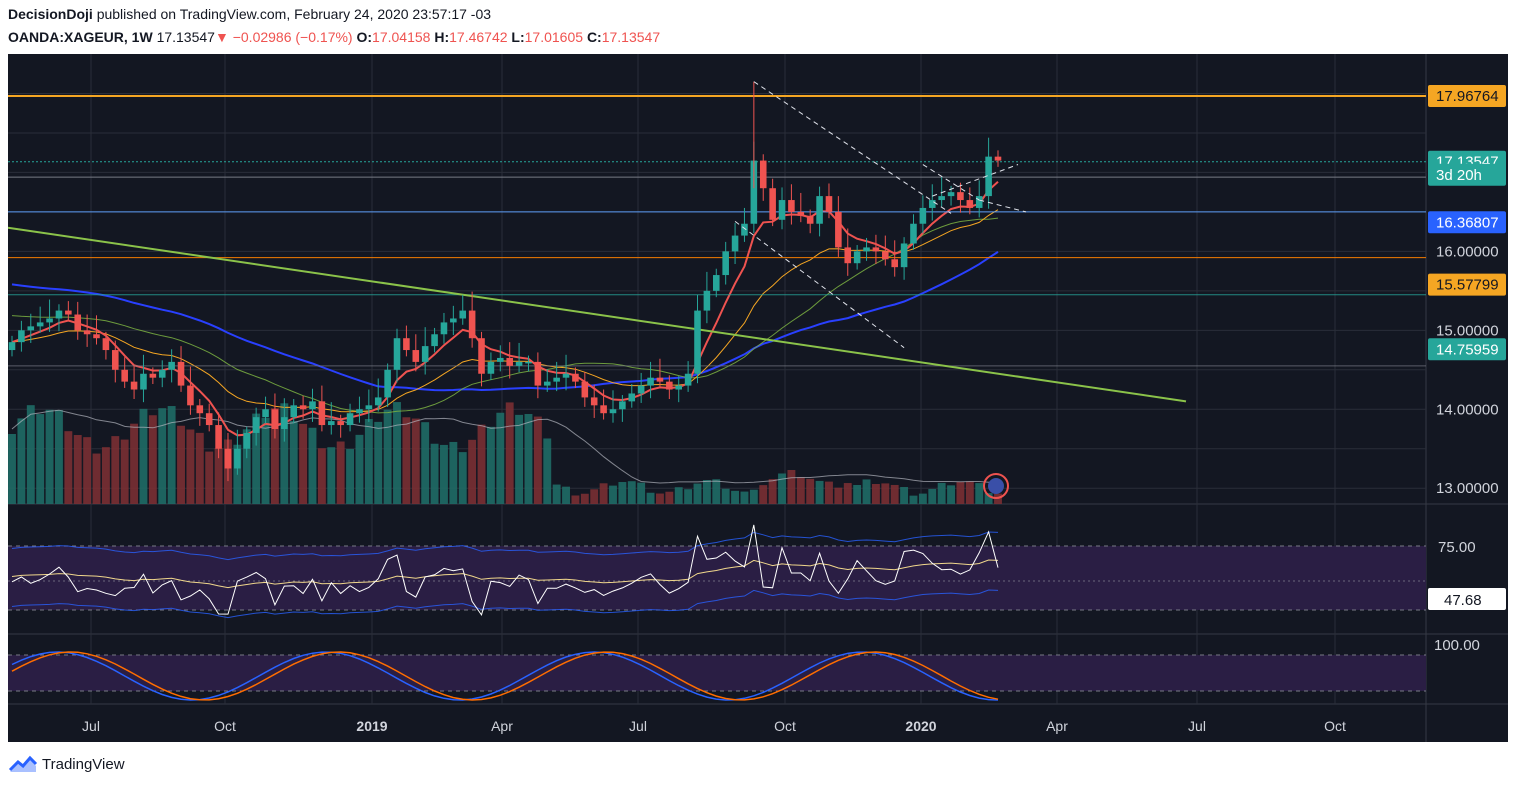 The image size is (1516, 787). Describe the element at coordinates (1057, 726) in the screenshot. I see `time-tick-label: Apr` at that location.